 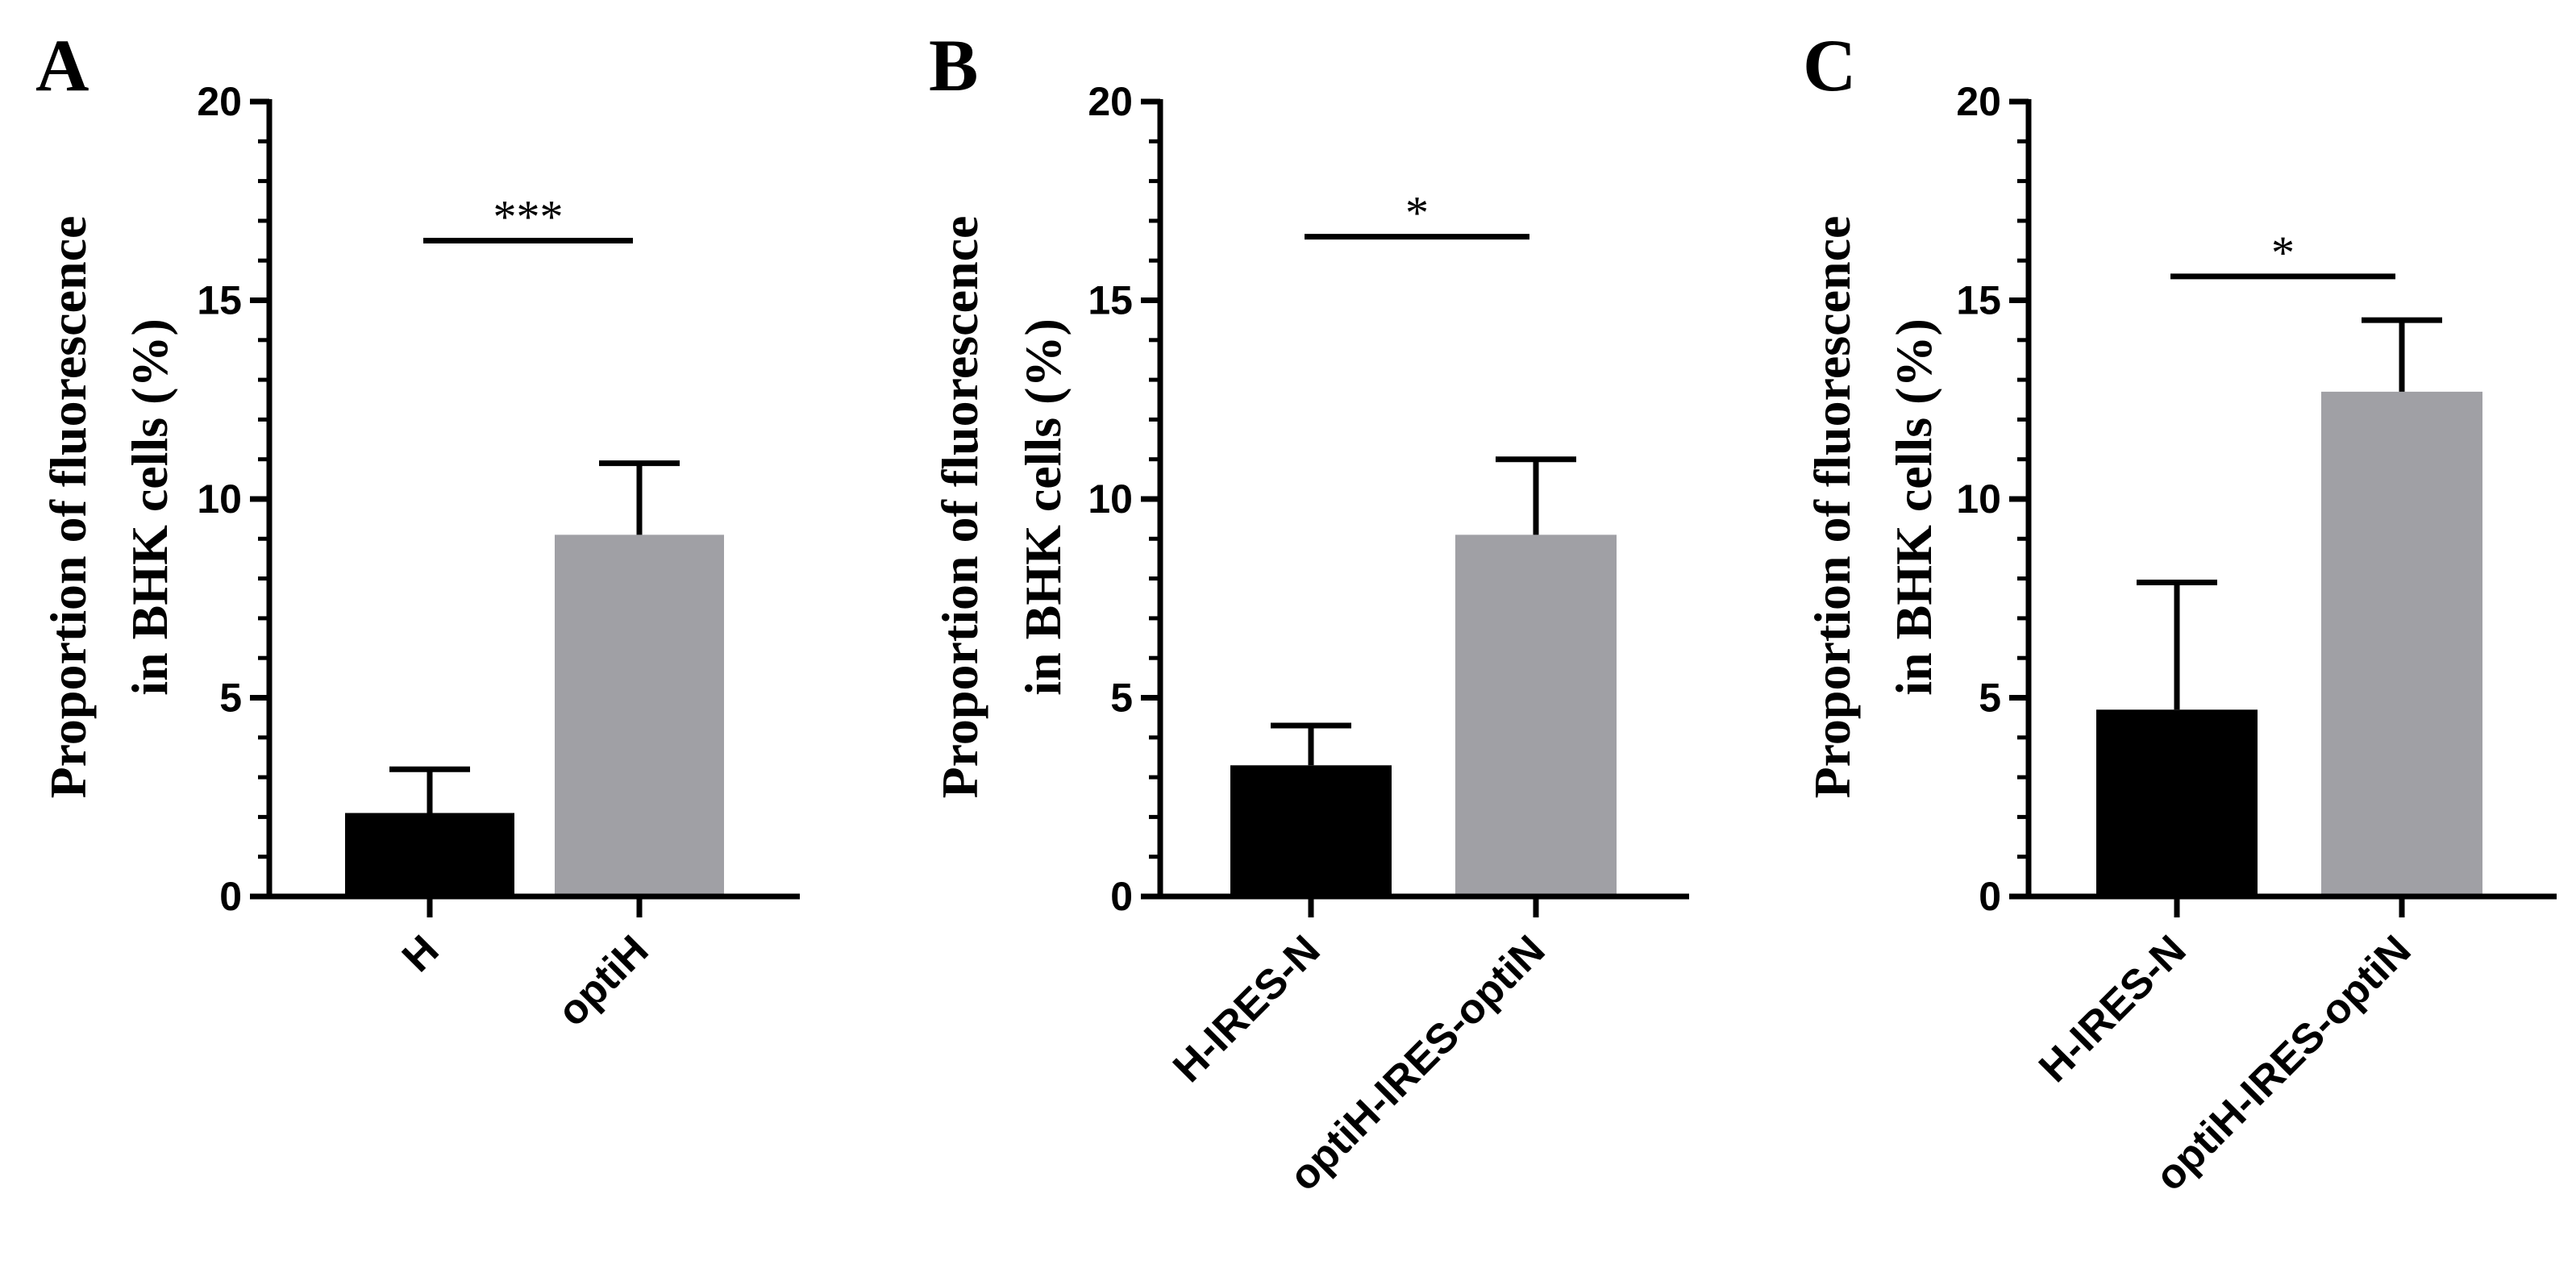 What do you see at coordinates (528, 217) in the screenshot?
I see `significance-label: ***` at bounding box center [528, 217].